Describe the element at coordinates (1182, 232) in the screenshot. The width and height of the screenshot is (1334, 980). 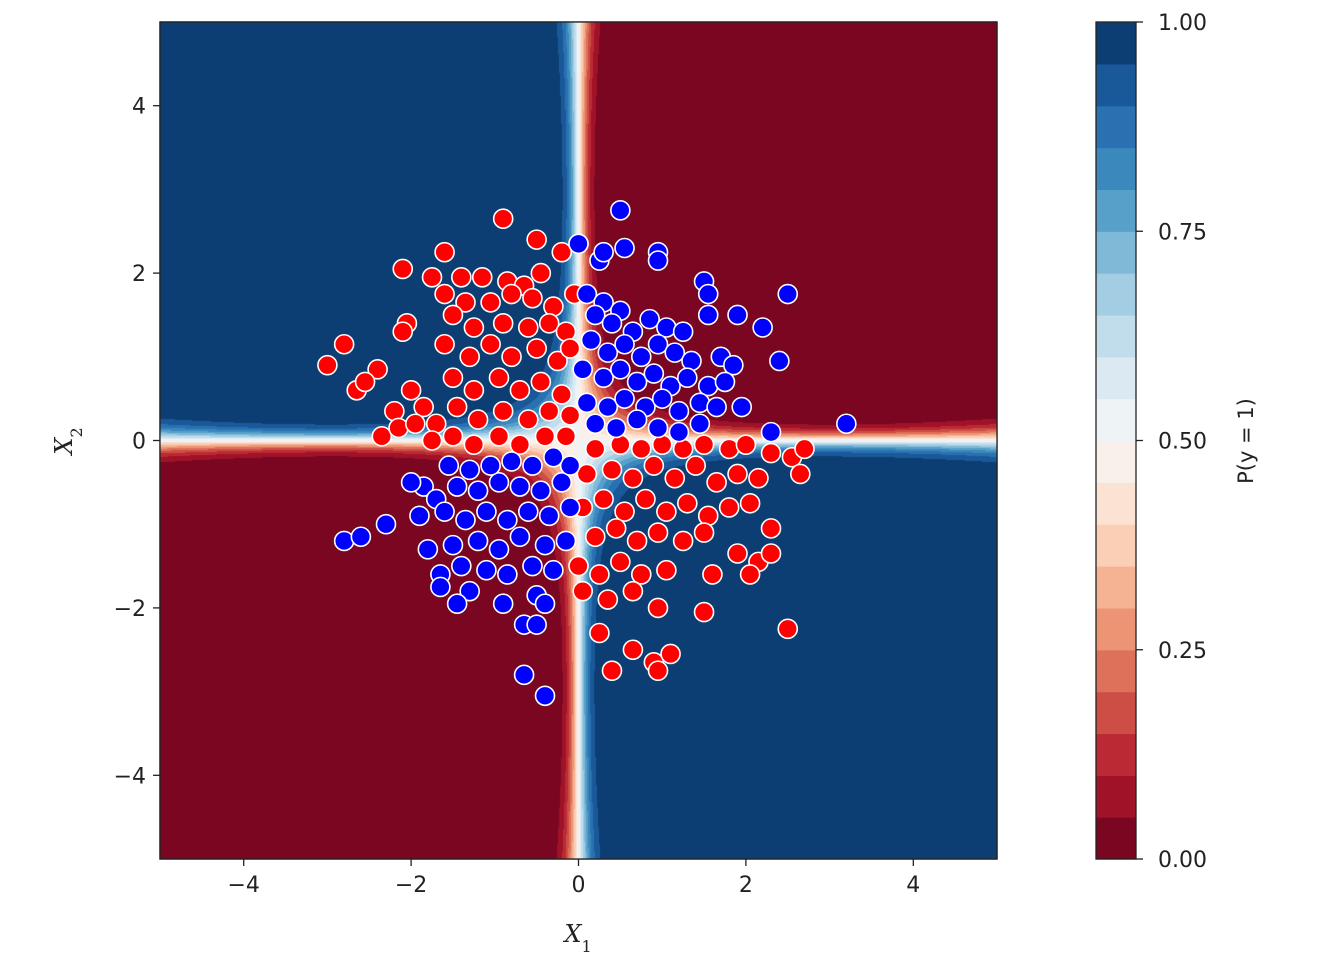
I see `colorbar-tick-label: 0.75` at that location.